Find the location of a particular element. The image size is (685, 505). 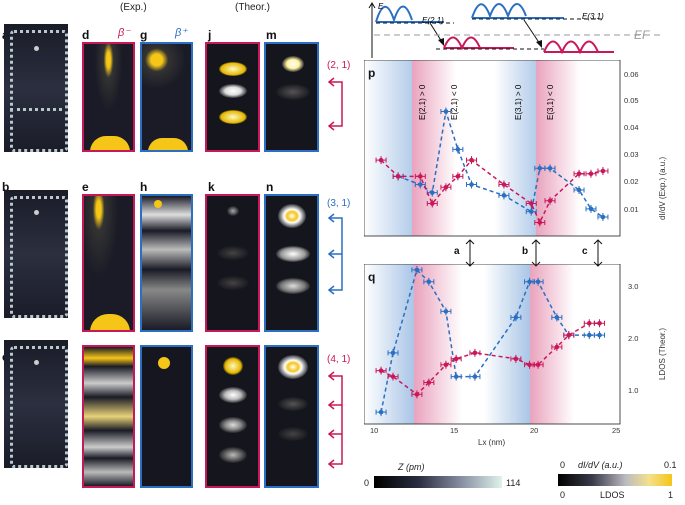

series-line-beta-plus is located at coordinates (490, 340).